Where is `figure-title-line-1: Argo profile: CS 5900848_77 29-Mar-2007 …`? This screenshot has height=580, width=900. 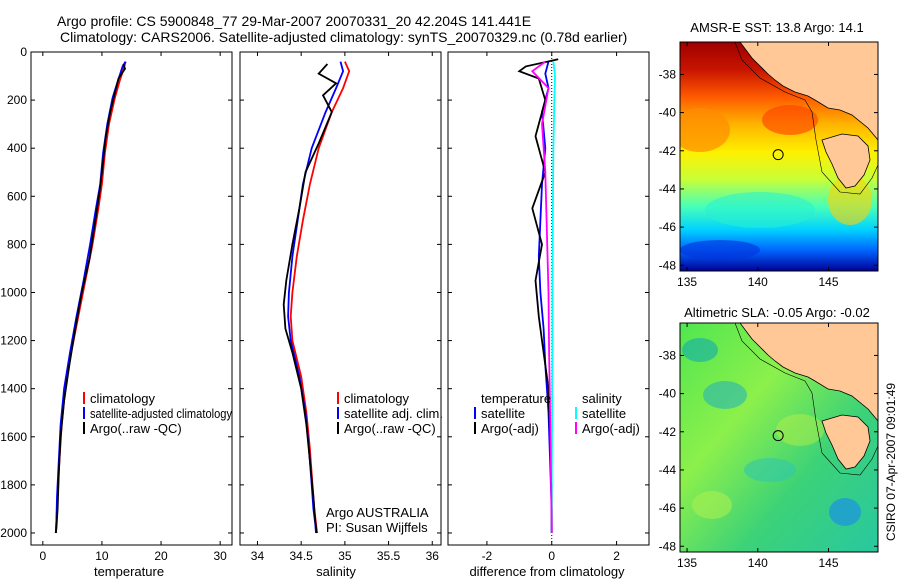 figure-title-line-1: Argo profile: CS 5900848_77 29-Mar-2007 … is located at coordinates (294, 21).